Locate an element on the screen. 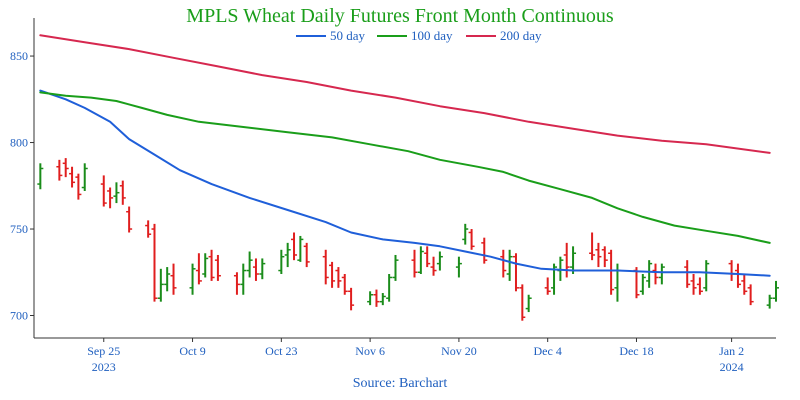  y-tick-label: 750 is located at coordinates (19, 229).